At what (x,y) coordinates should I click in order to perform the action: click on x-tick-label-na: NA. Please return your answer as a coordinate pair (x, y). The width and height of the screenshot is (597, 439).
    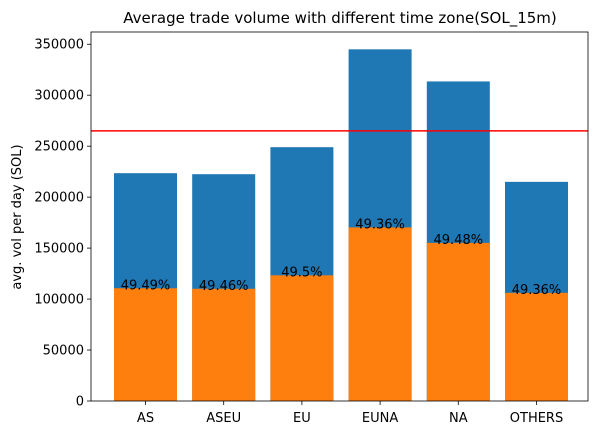
    Looking at the image, I should click on (458, 418).